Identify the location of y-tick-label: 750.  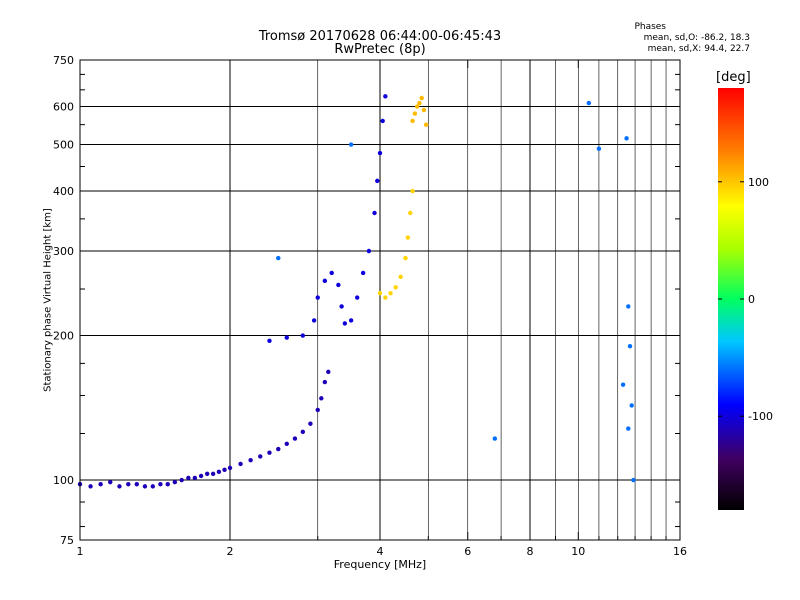
(63, 60).